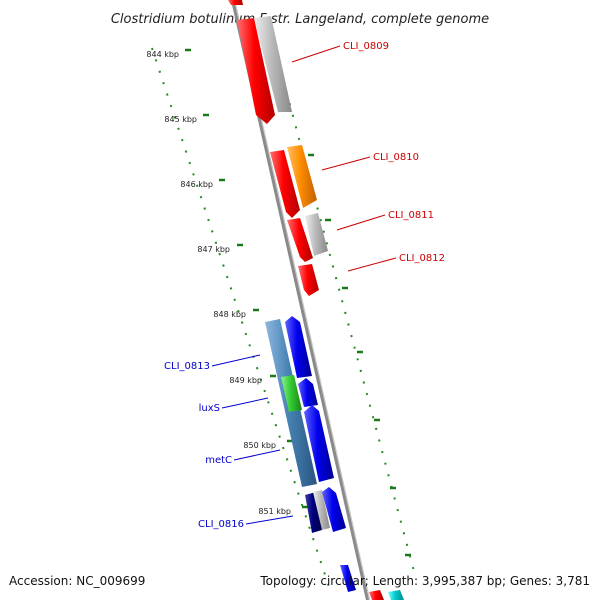 The image size is (600, 600). I want to click on label-cli-0812: CLI_0812, so click(422, 258).